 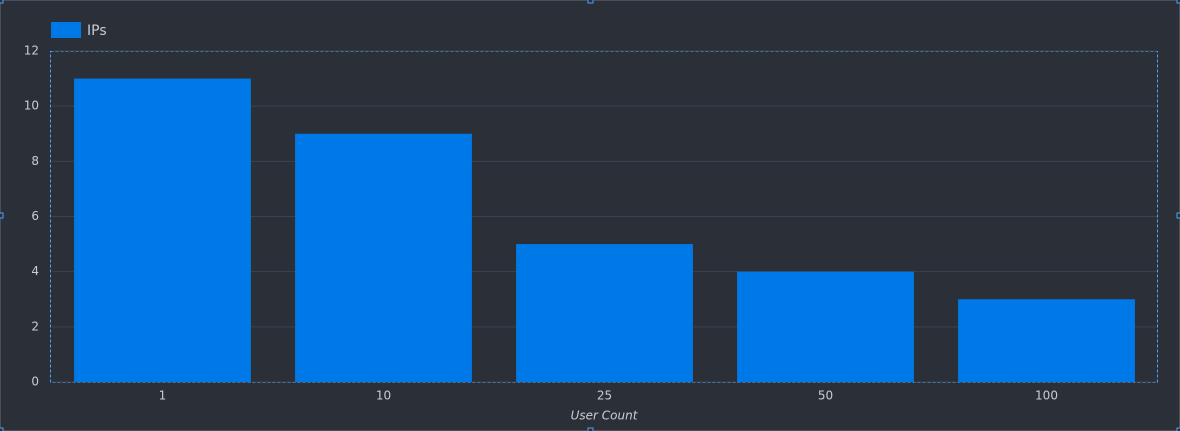 What do you see at coordinates (35, 326) in the screenshot?
I see `y-tick-label: 2` at bounding box center [35, 326].